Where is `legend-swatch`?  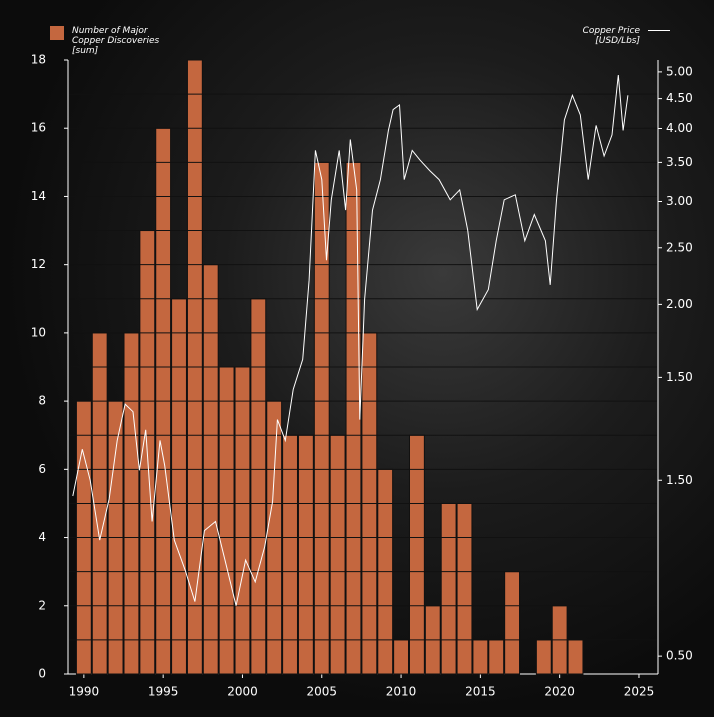
legend-swatch is located at coordinates (57, 33).